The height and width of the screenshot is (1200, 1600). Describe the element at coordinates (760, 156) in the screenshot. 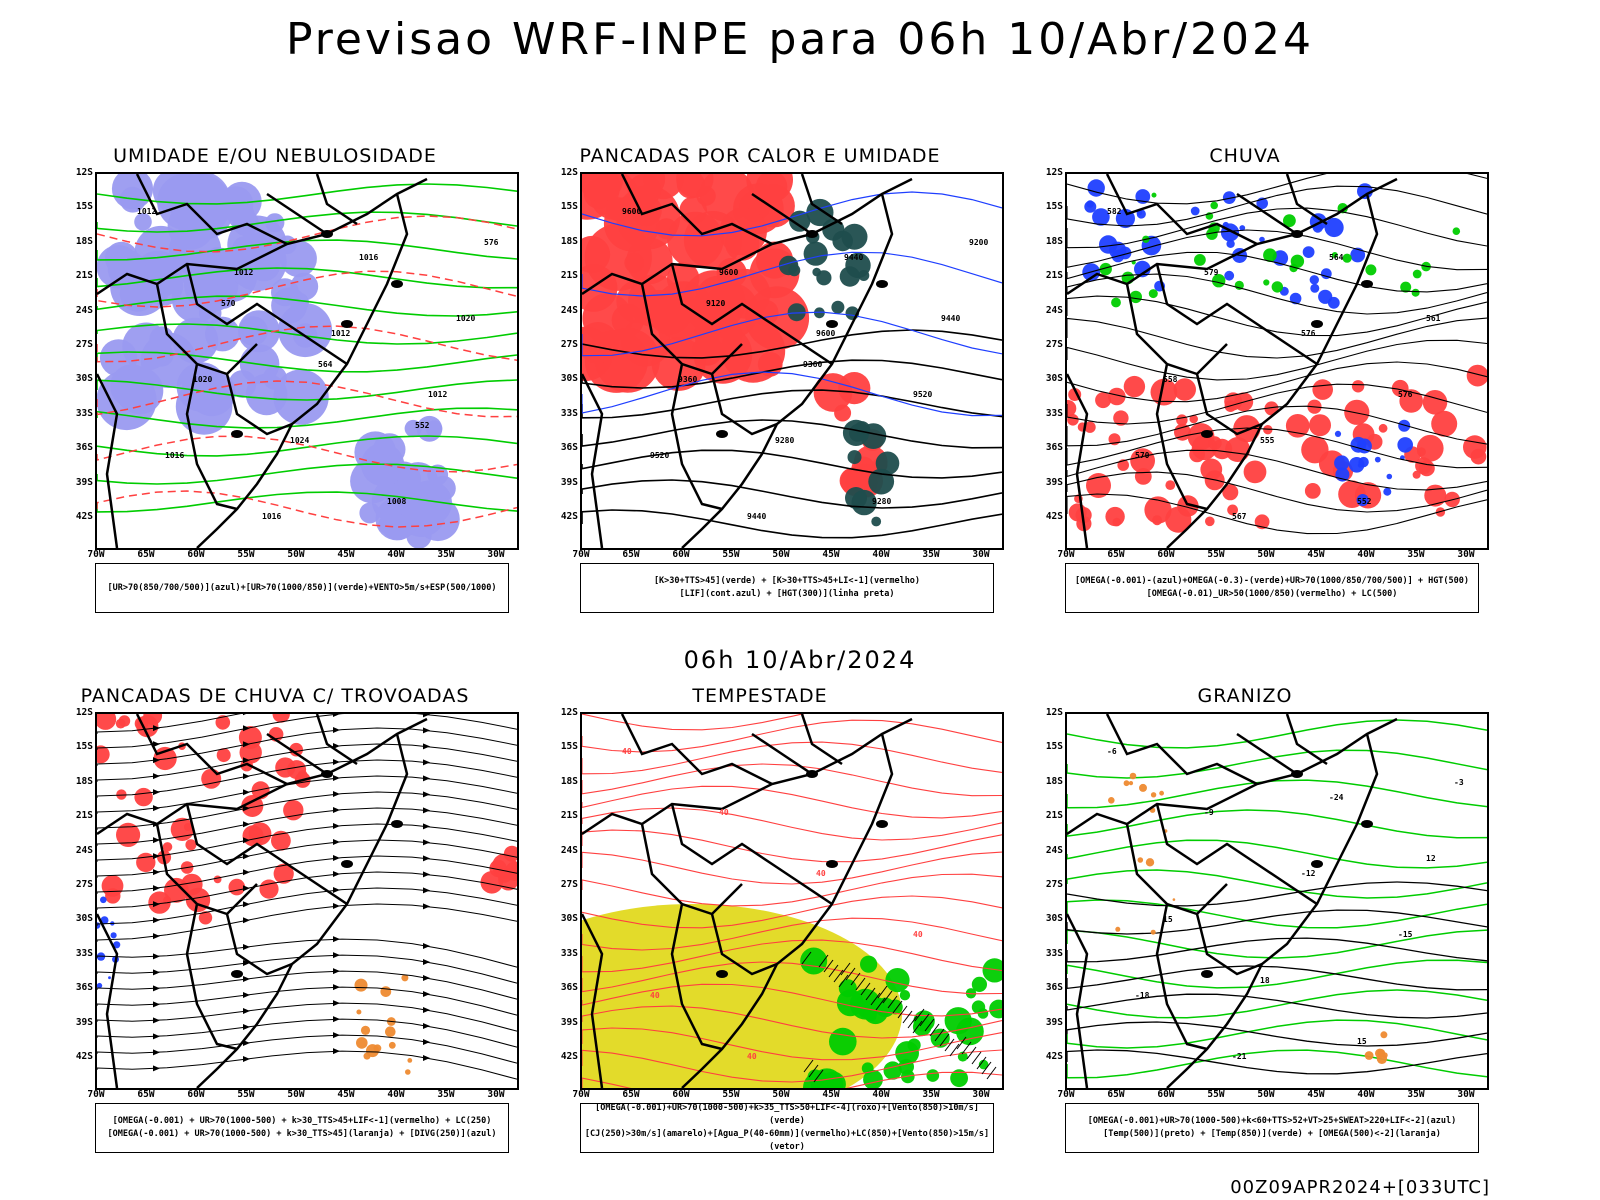

I see `panel-title: PANCADAS POR CALOR E UMIDADE` at that location.